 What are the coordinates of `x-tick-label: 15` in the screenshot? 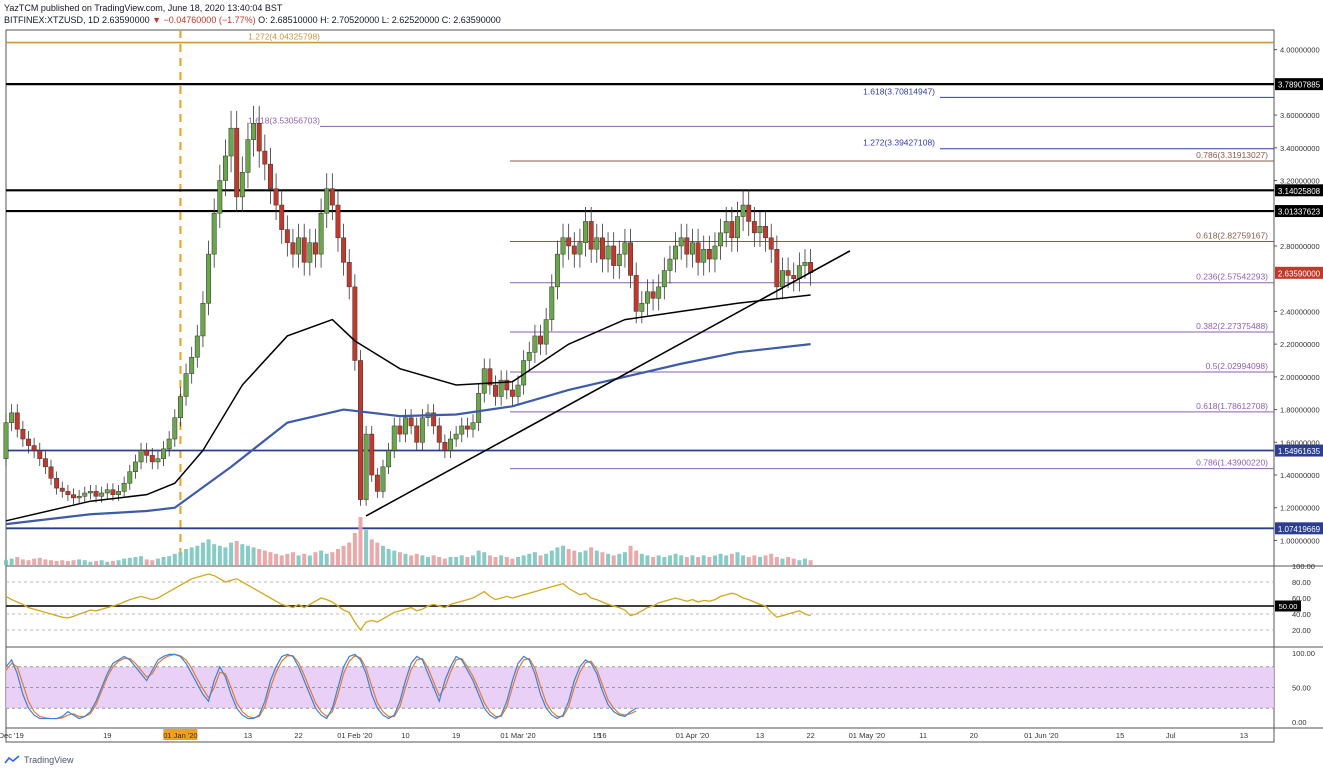 It's located at (597, 735).